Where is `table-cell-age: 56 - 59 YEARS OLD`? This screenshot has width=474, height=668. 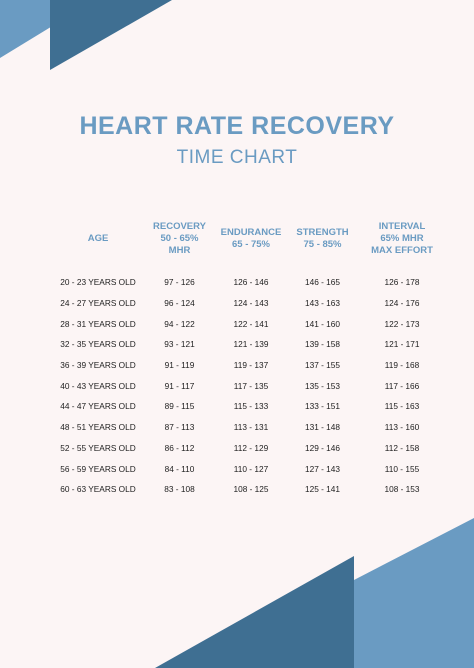 table-cell-age: 56 - 59 YEARS OLD is located at coordinates (98, 468).